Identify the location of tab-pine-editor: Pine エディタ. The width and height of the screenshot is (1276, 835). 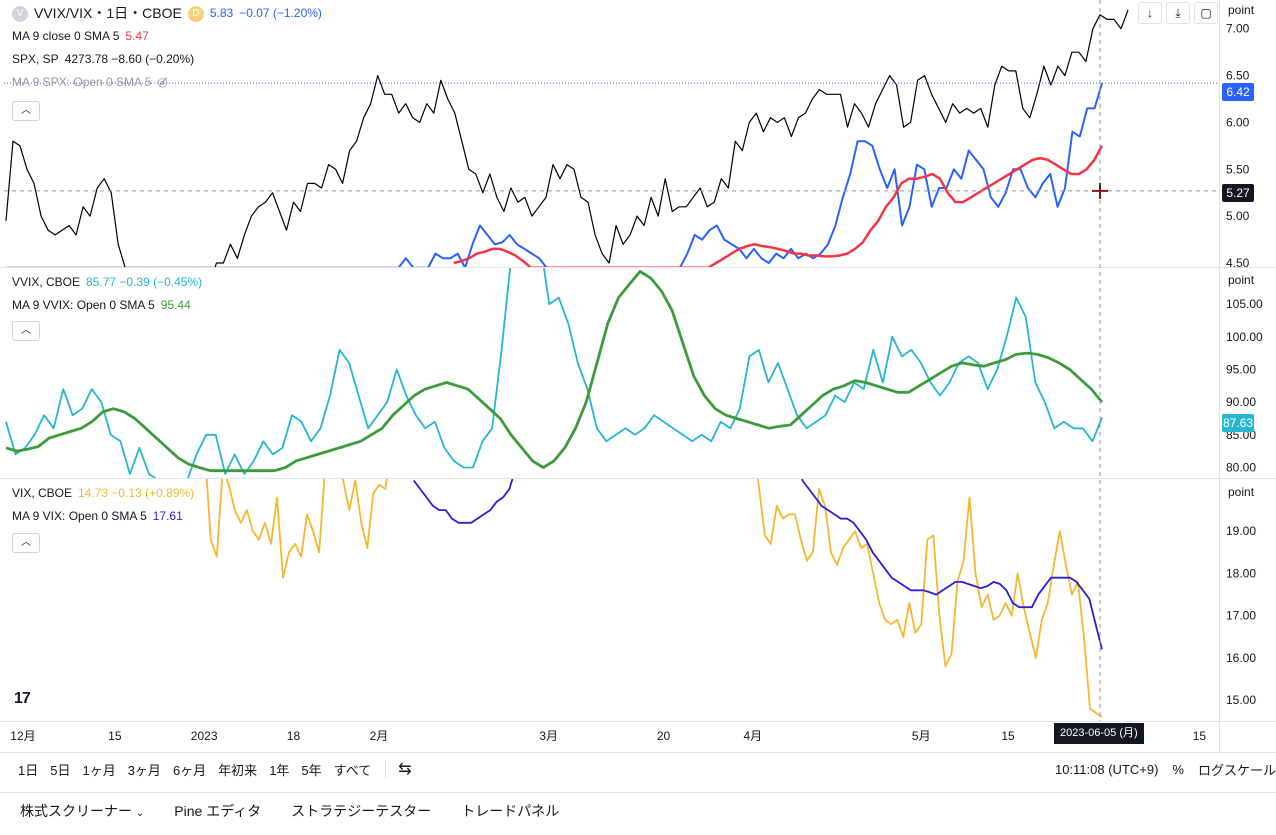
(218, 811).